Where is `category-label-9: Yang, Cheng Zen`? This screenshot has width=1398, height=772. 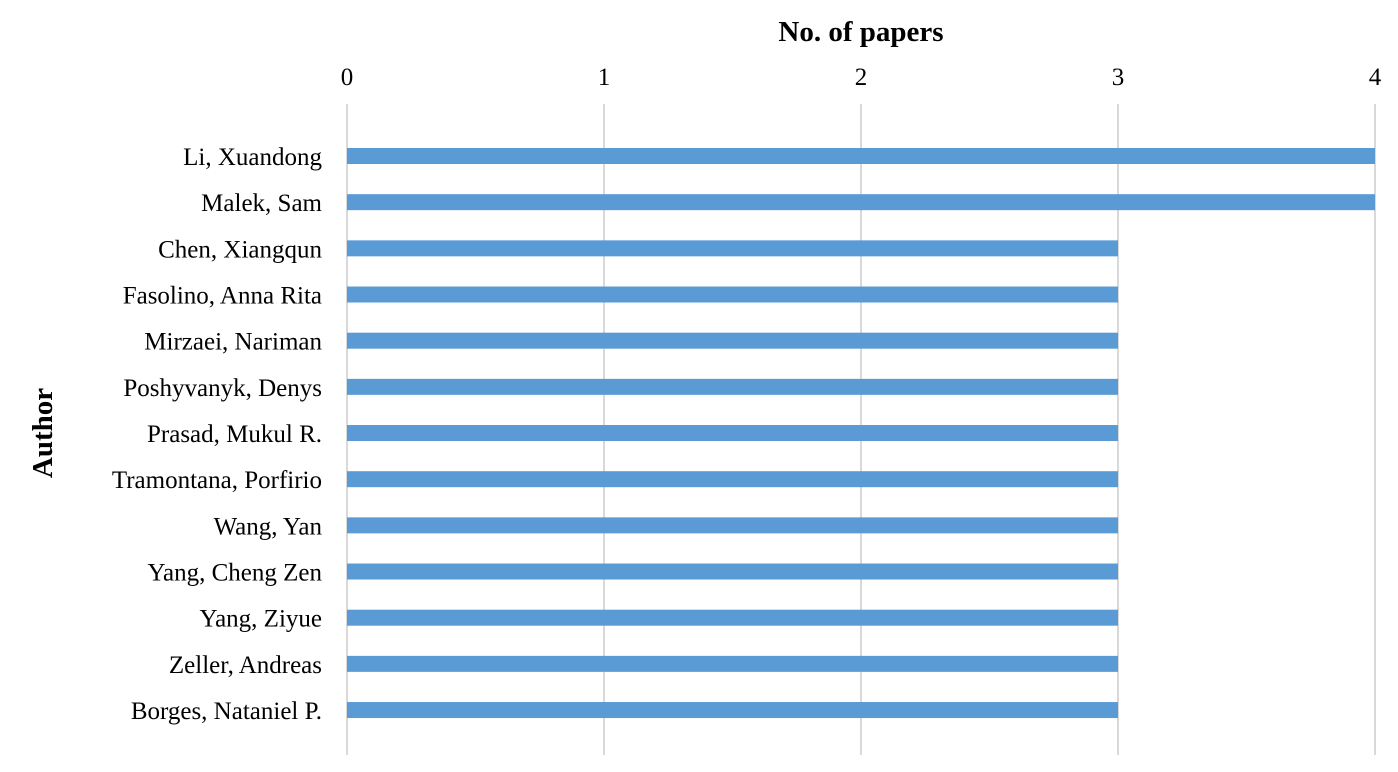
category-label-9: Yang, Cheng Zen is located at coordinates (234, 573).